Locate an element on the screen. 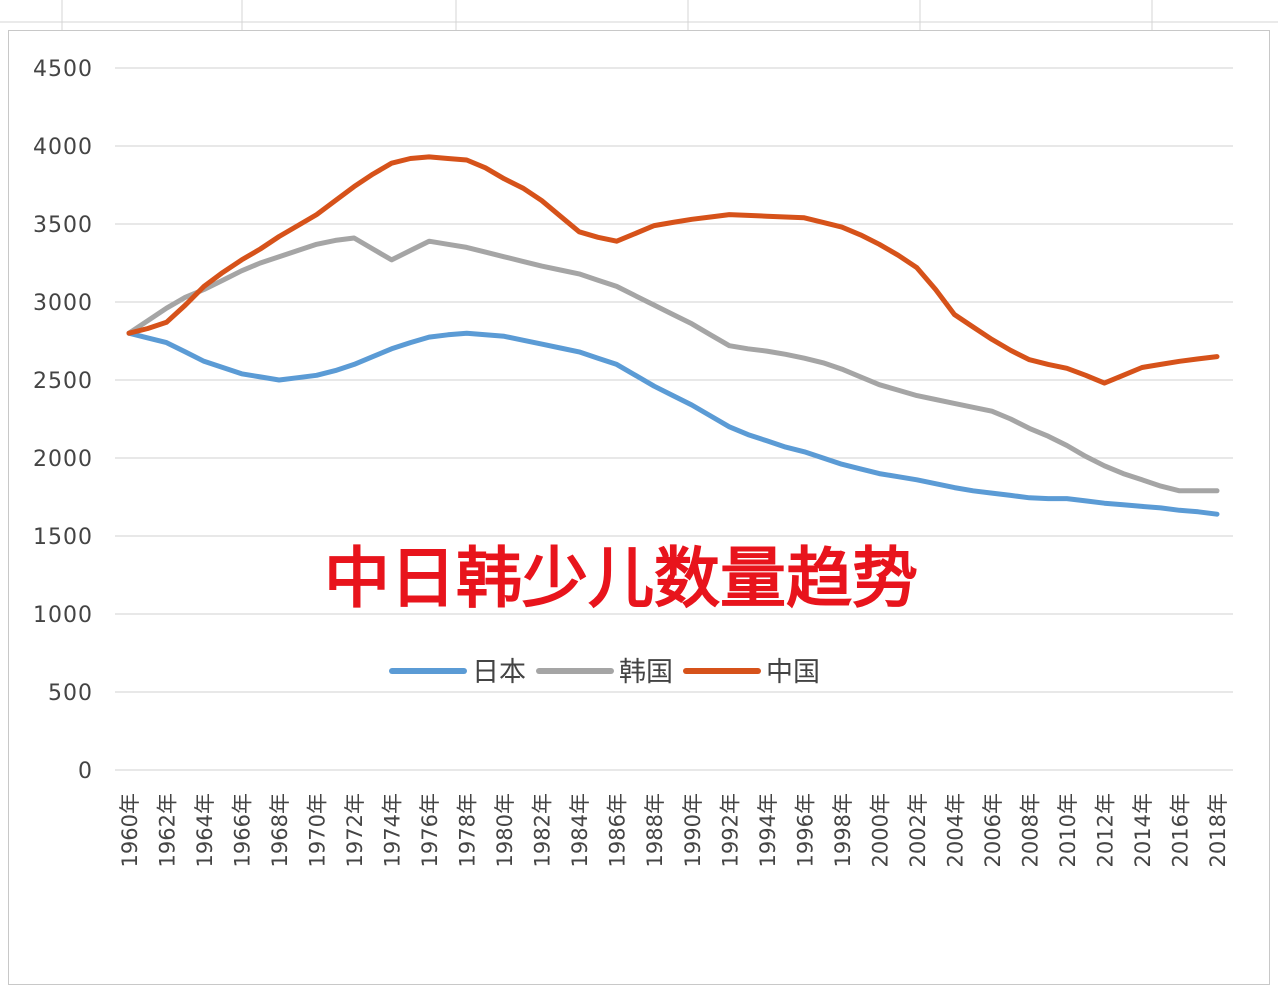 This screenshot has height=990, width=1278. svg-text: 1960年 is located at coordinates (130, 830).